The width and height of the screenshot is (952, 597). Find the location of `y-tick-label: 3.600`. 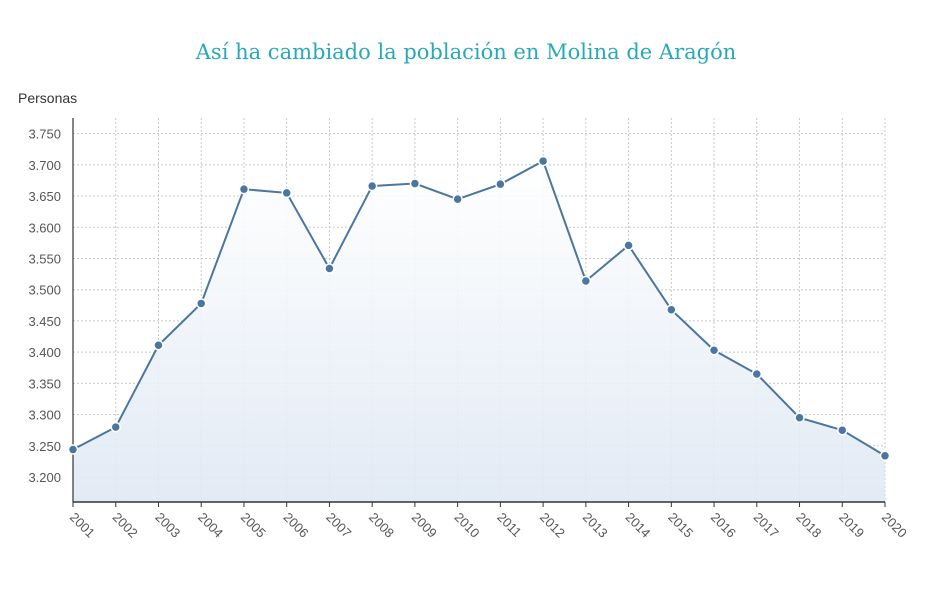

y-tick-label: 3.600 is located at coordinates (44, 227).